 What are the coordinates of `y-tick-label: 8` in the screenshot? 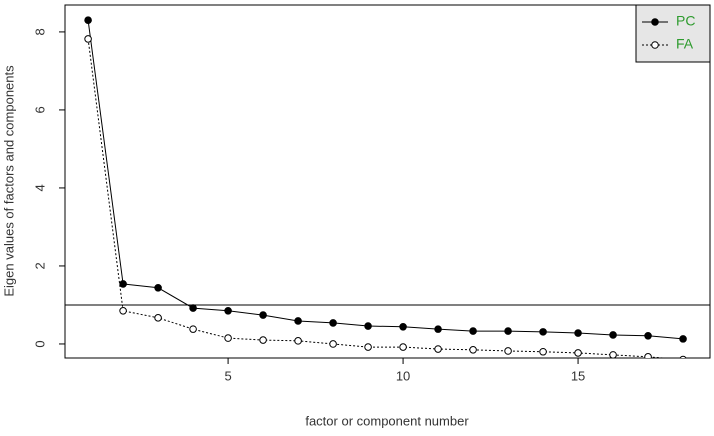 It's located at (39, 31).